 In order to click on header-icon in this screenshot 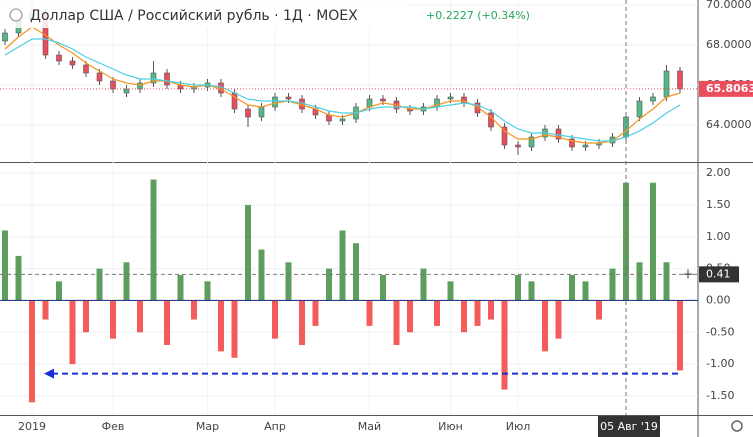, I will do `click(16, 15)`.